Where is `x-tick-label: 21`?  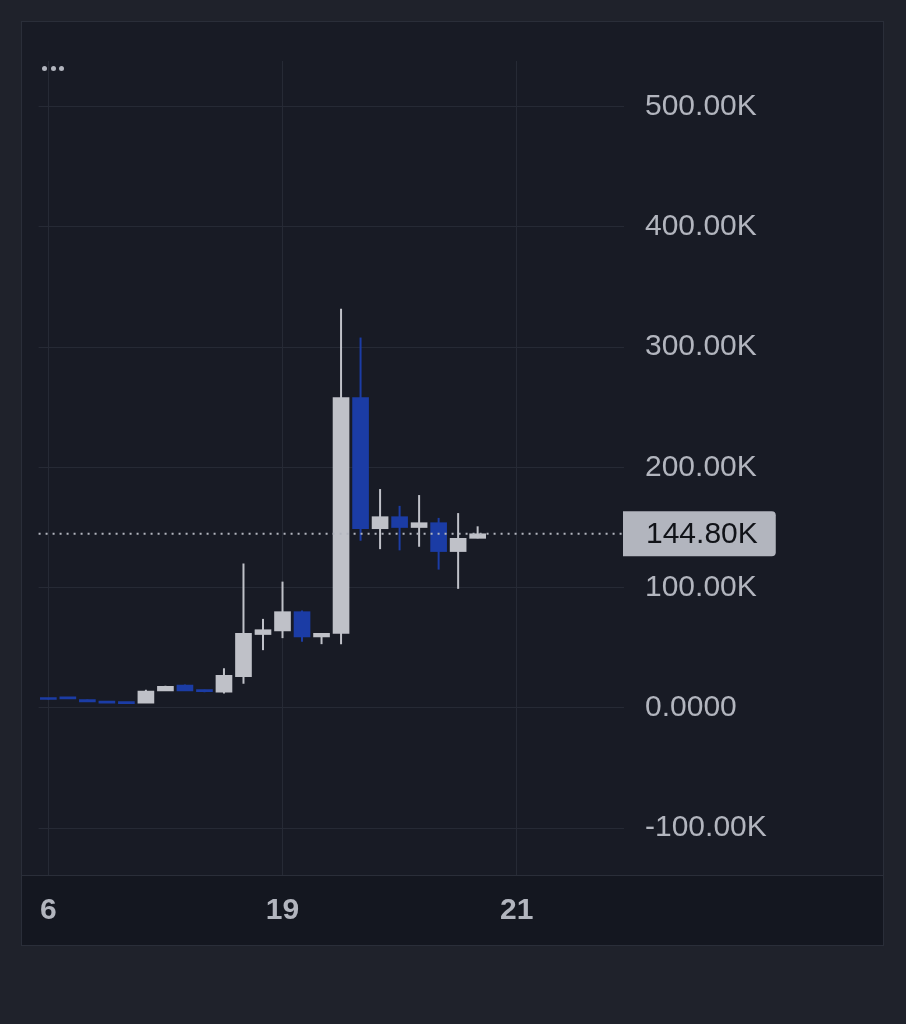 x-tick-label: 21 is located at coordinates (516, 909).